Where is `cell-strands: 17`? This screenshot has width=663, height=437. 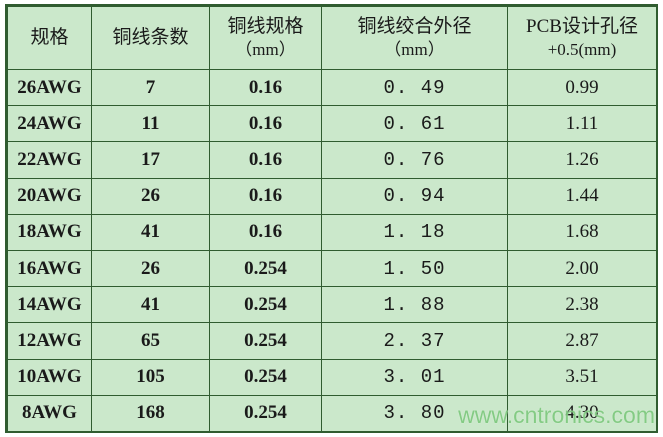
cell-strands: 17 is located at coordinates (150, 160).